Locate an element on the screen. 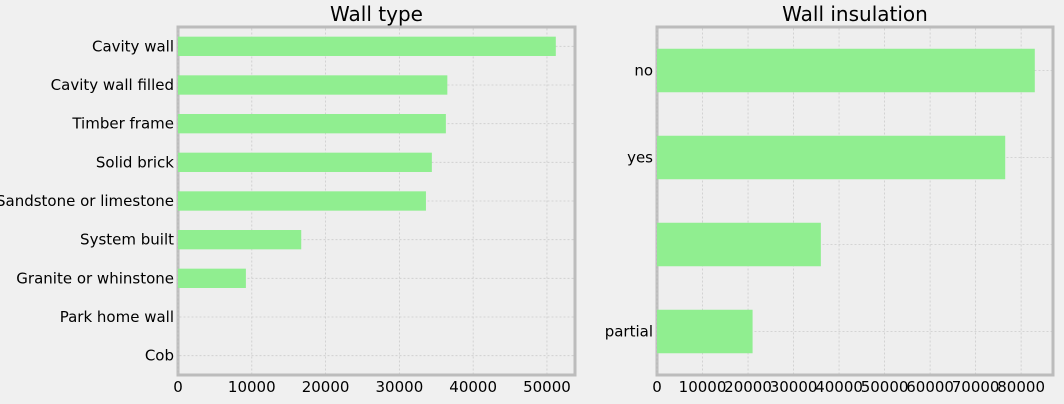 This screenshot has height=404, width=1064. wall-type-category-label: Solid brick is located at coordinates (135, 162).